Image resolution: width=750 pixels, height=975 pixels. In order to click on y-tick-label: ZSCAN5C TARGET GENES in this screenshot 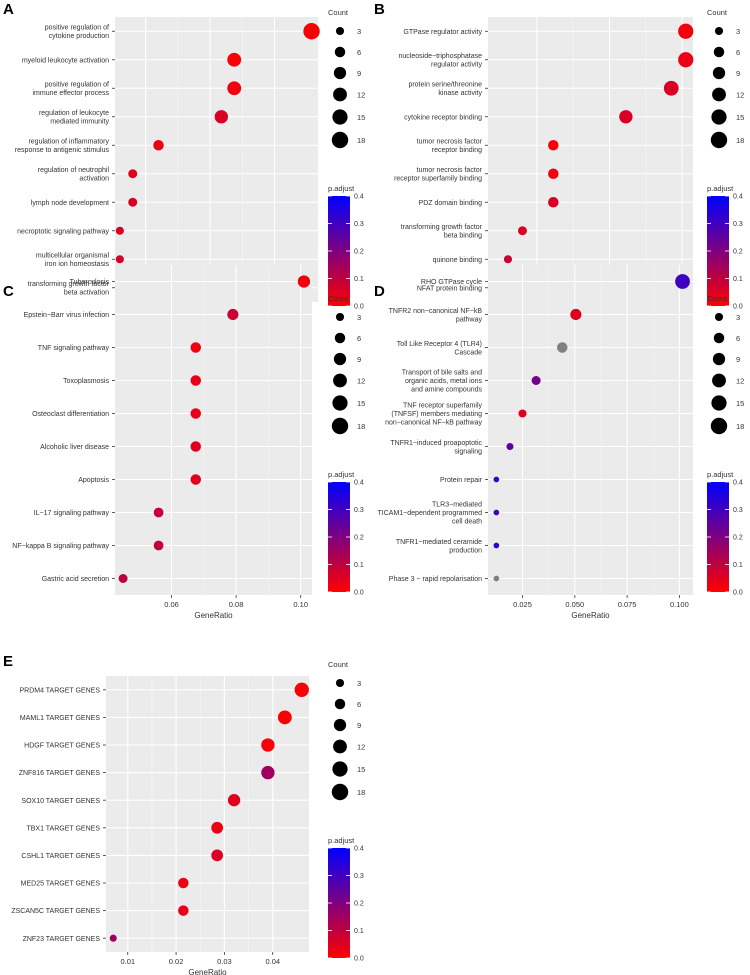, I will do `click(55, 911)`.